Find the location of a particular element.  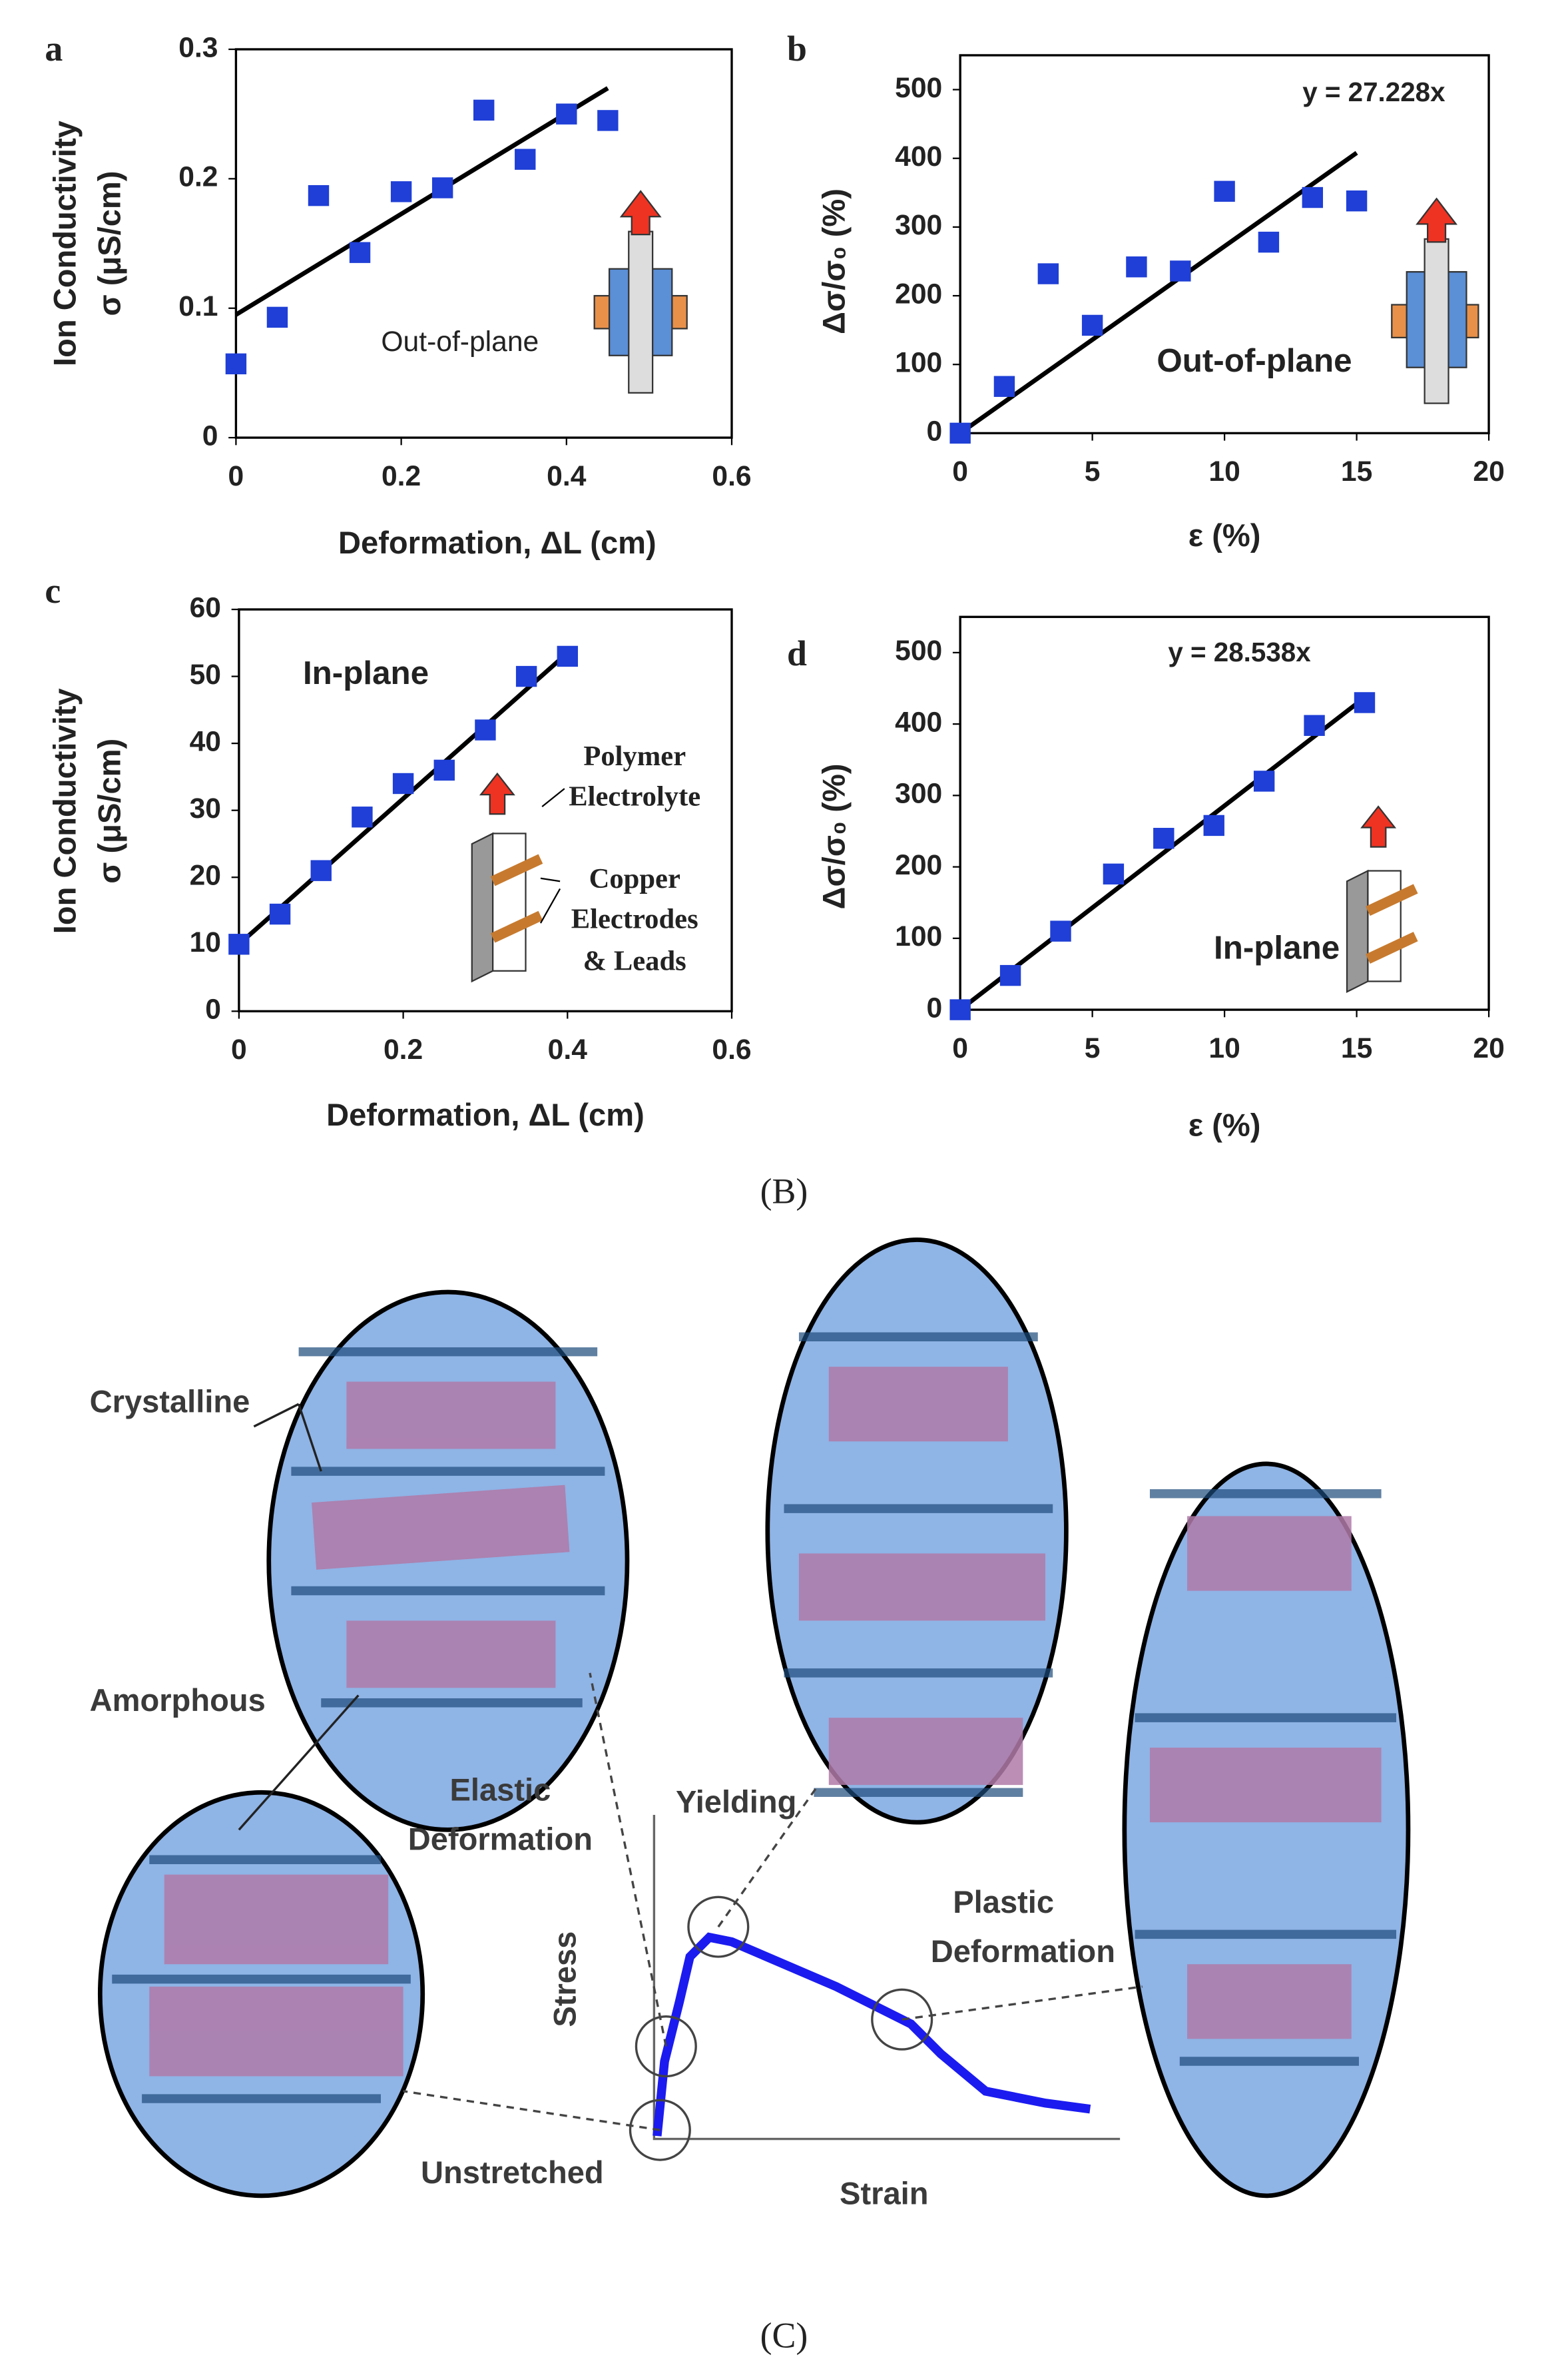

circle is located at coordinates (660, 2130).